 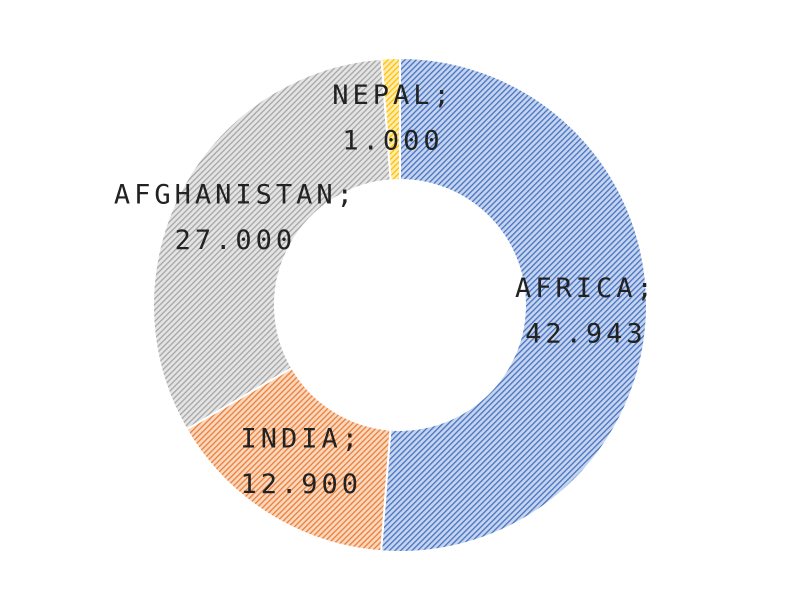 I want to click on value-label: 42.943, so click(x=586, y=334).